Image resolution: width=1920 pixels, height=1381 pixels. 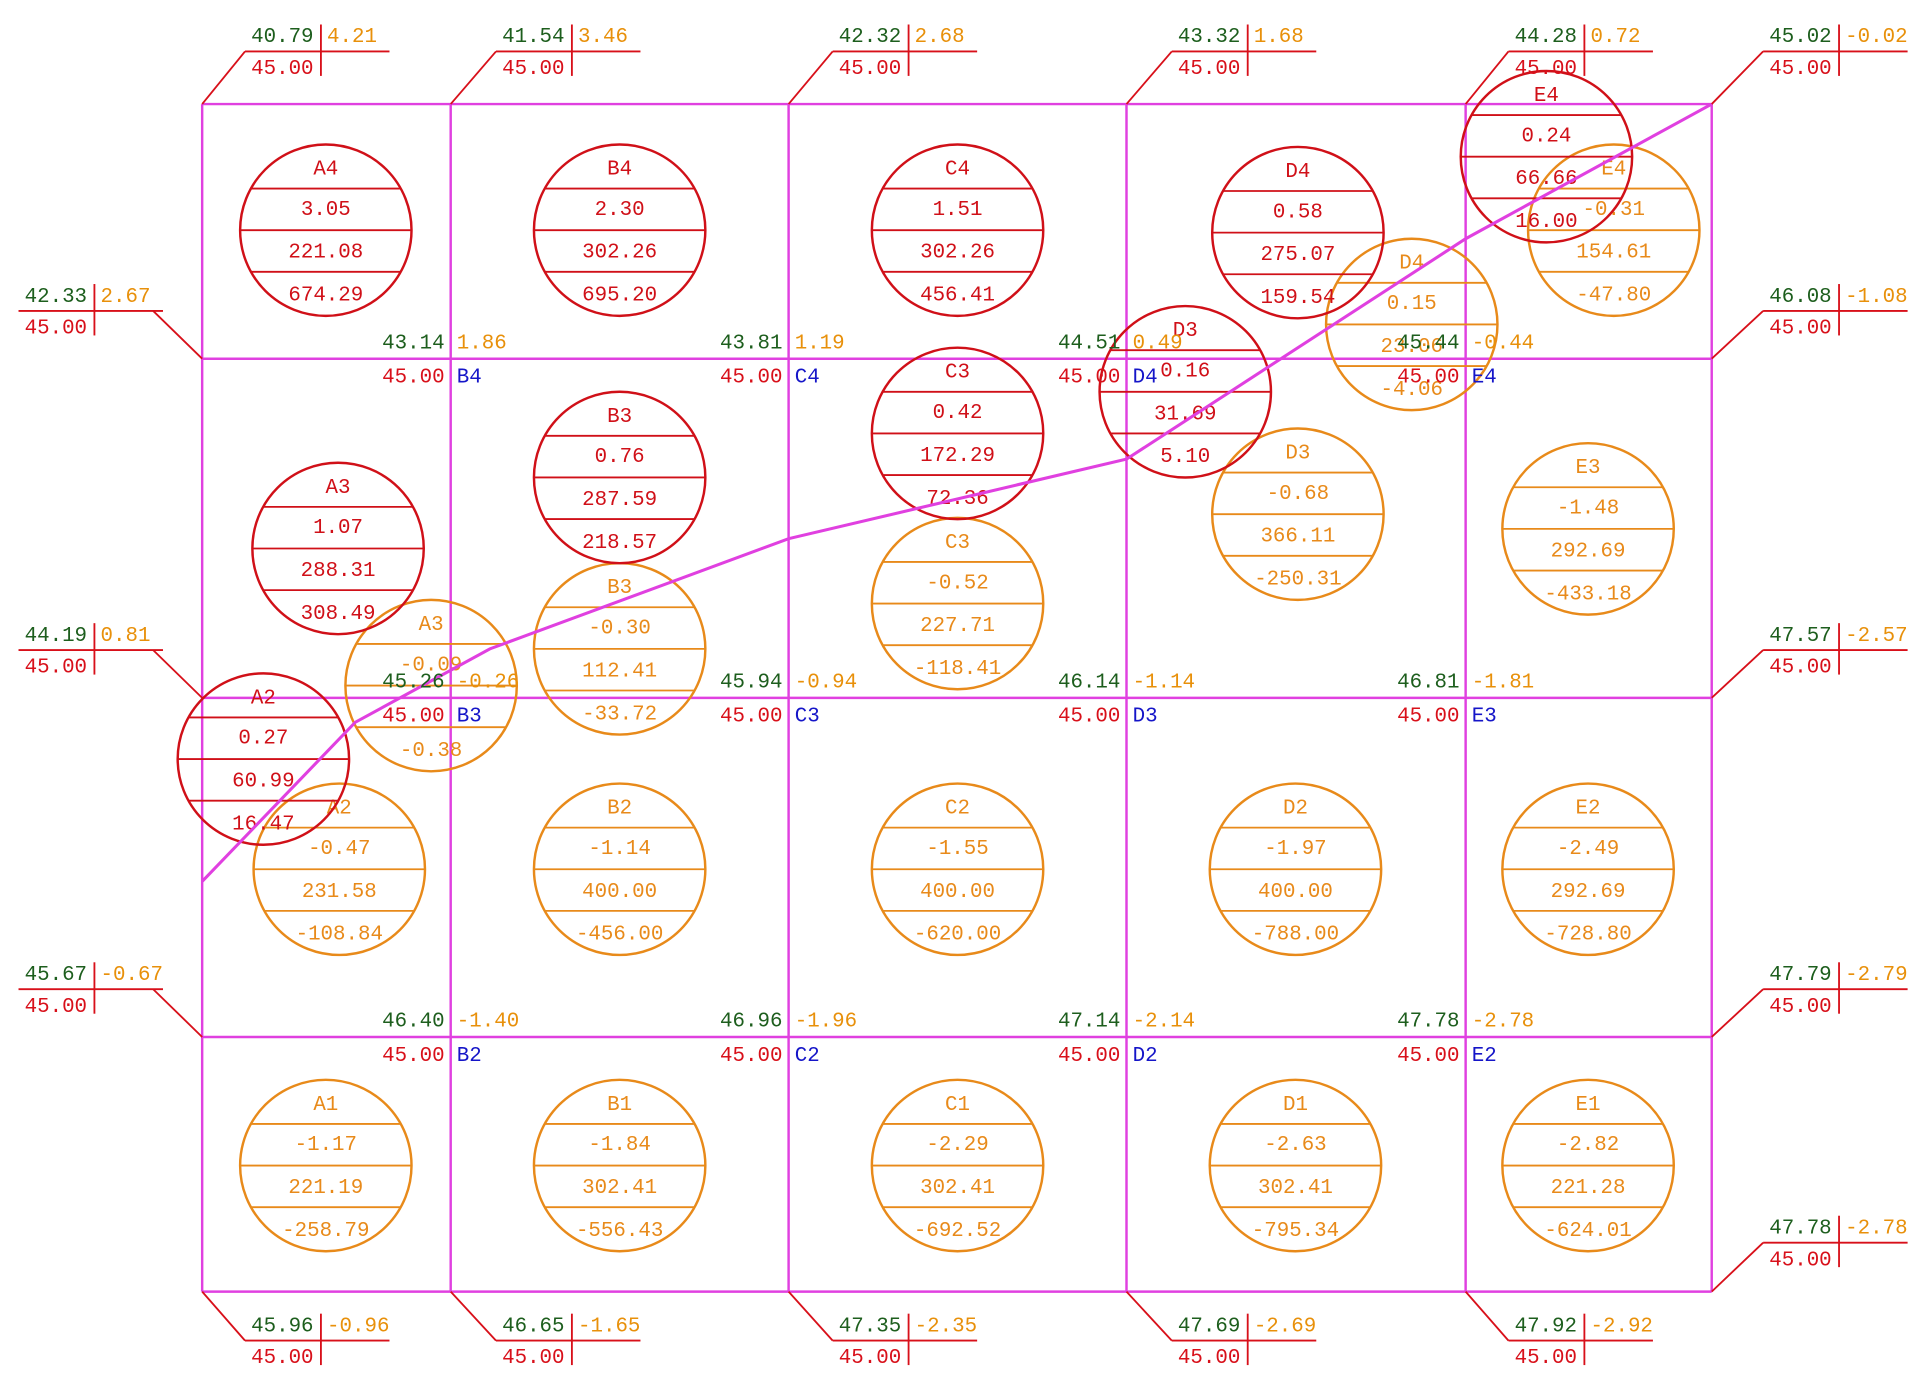 What do you see at coordinates (339, 849) in the screenshot?
I see `circle-value: -0.47` at bounding box center [339, 849].